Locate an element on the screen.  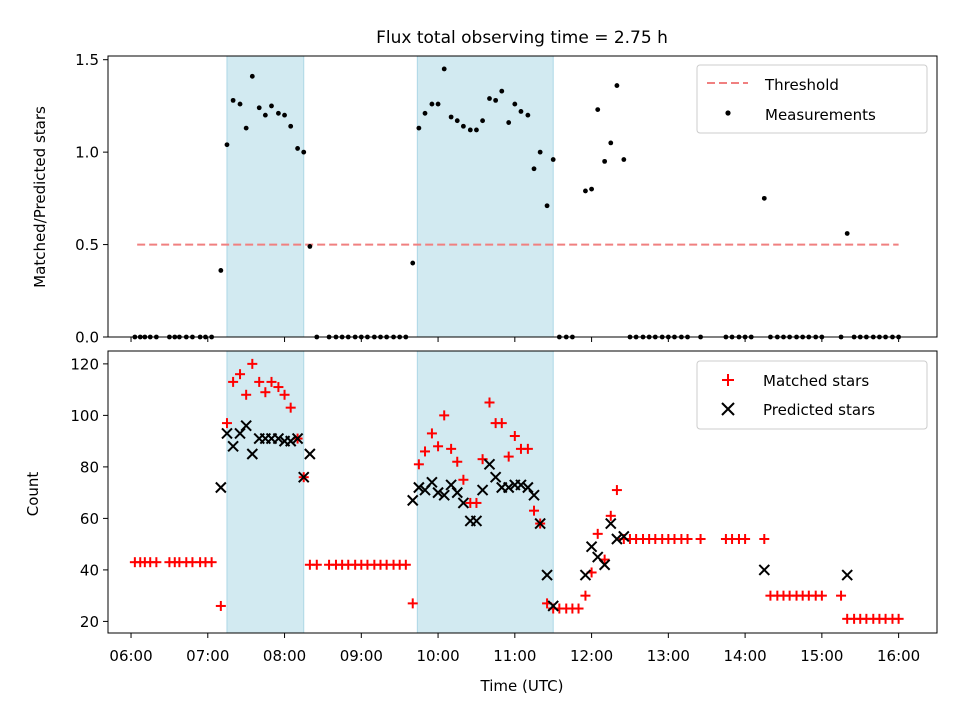
count-ytick-label: 120 is located at coordinates (84, 364).